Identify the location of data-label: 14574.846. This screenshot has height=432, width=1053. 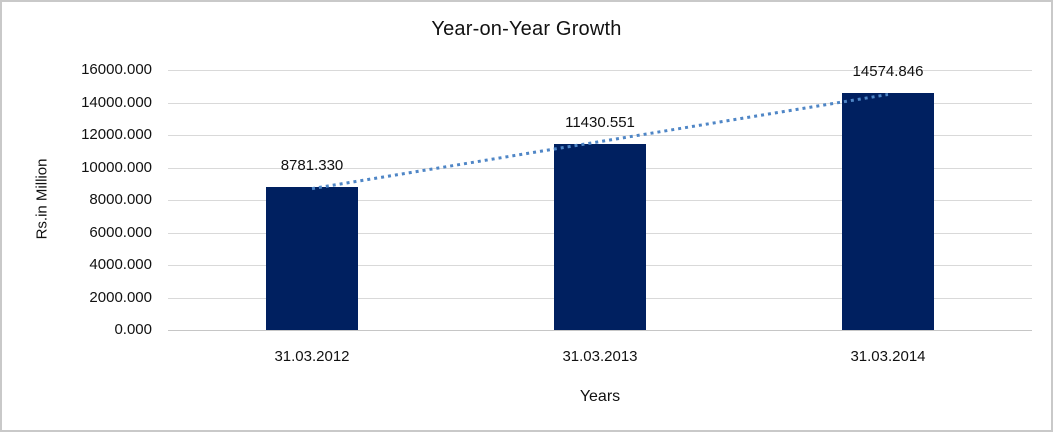
(888, 72).